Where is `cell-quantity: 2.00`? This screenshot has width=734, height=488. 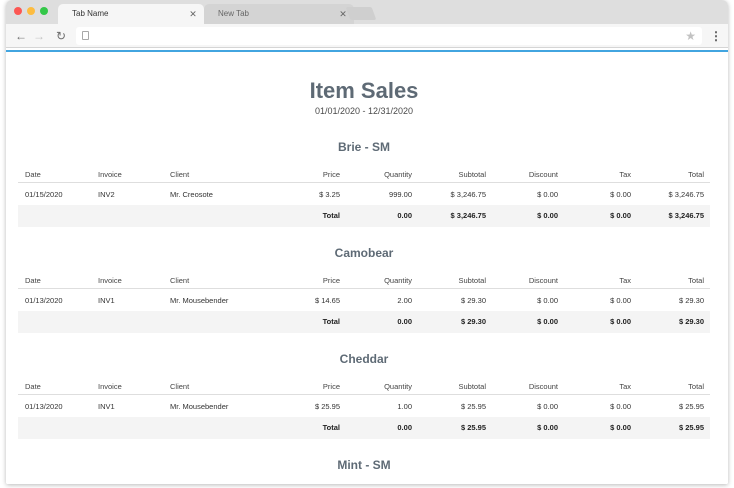
cell-quantity: 2.00 is located at coordinates (404, 300).